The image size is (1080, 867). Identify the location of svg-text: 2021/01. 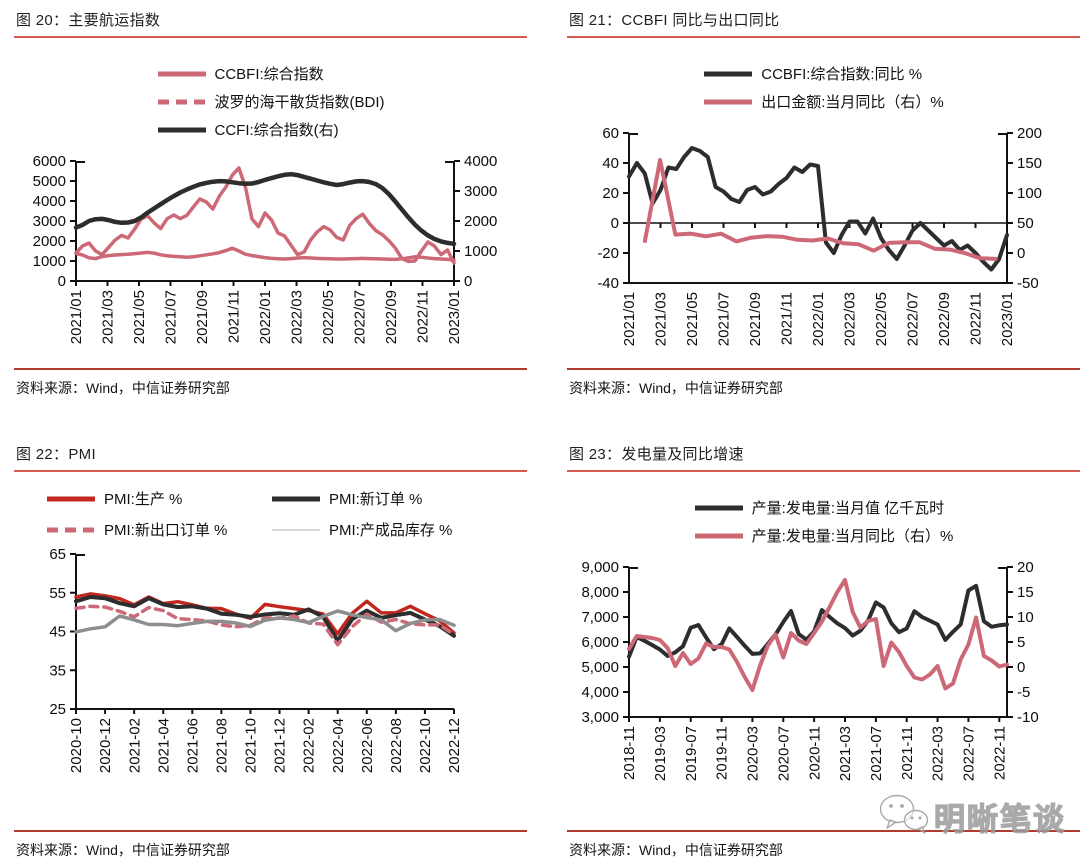
(629, 319).